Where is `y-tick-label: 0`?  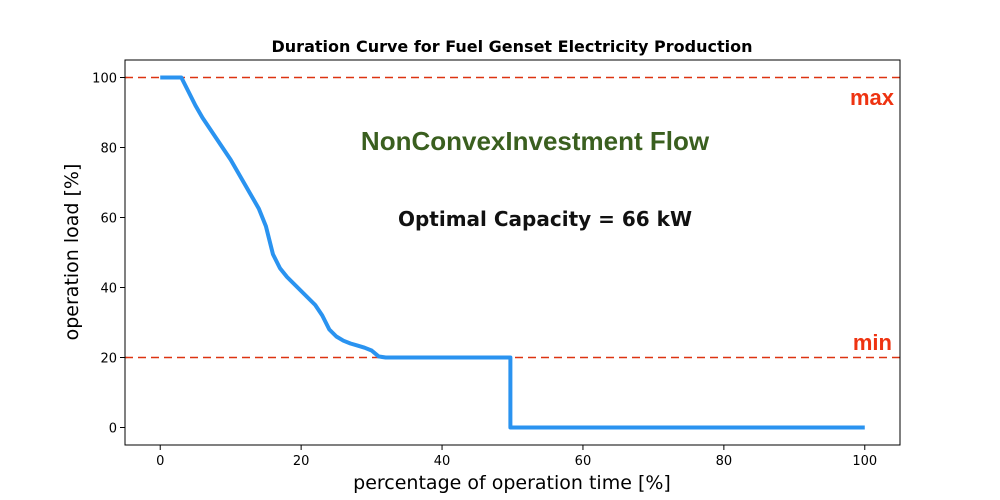
y-tick-label: 0 is located at coordinates (113, 429).